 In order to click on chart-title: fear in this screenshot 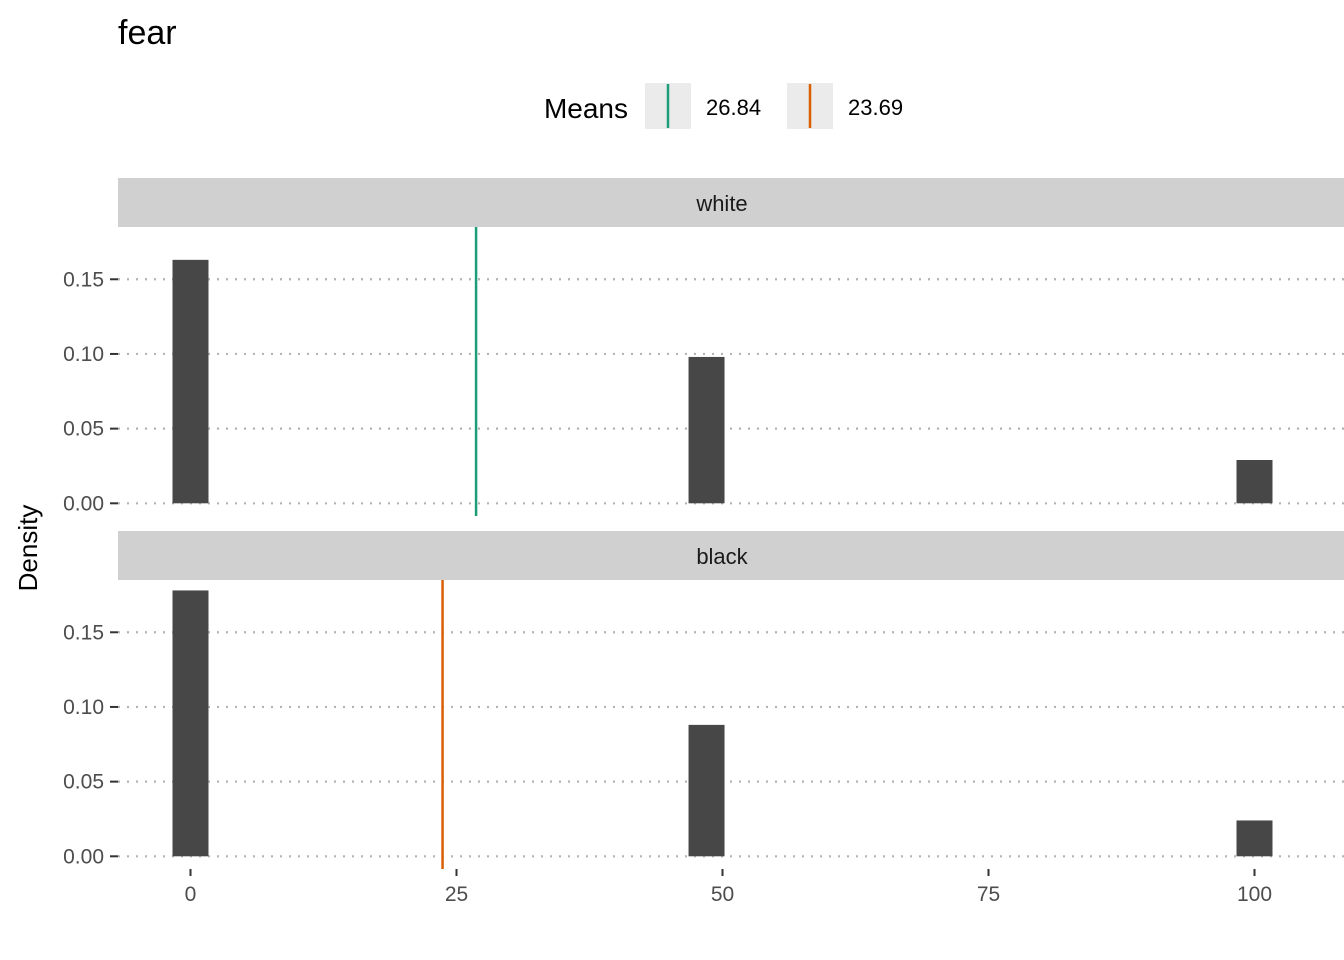, I will do `click(147, 33)`.